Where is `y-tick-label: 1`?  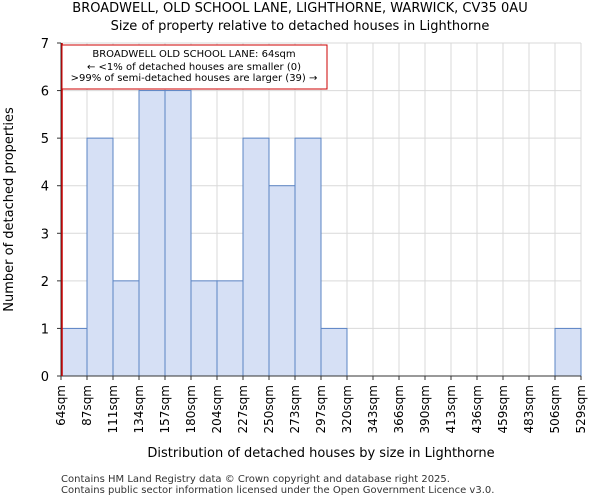 y-tick-label: 1 is located at coordinates (45, 329).